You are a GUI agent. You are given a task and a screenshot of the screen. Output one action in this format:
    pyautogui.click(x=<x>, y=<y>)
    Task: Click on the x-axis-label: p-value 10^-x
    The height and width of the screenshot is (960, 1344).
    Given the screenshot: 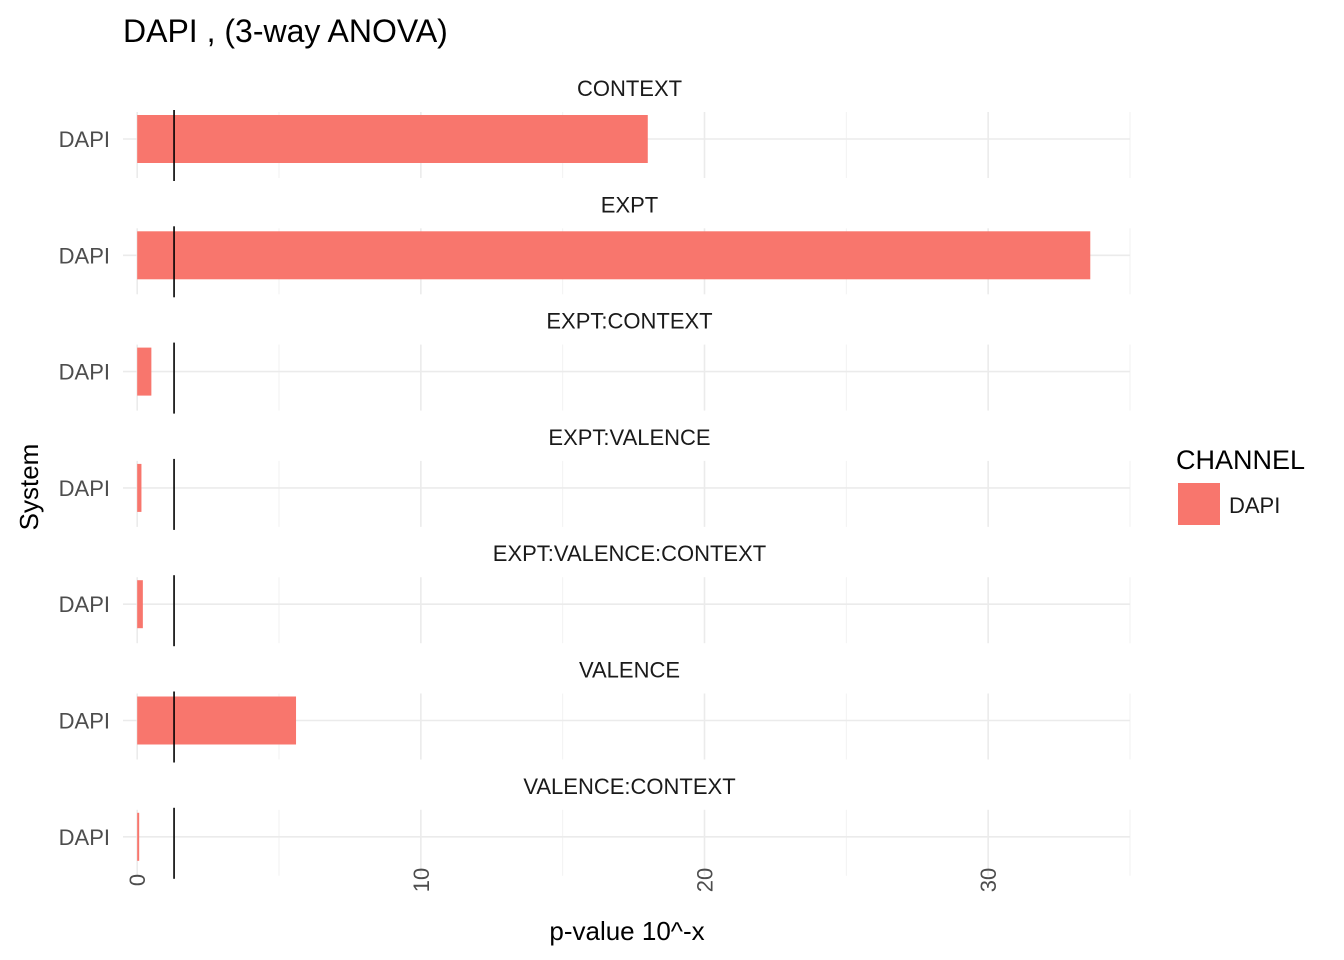 What is the action you would take?
    pyautogui.click(x=626, y=931)
    